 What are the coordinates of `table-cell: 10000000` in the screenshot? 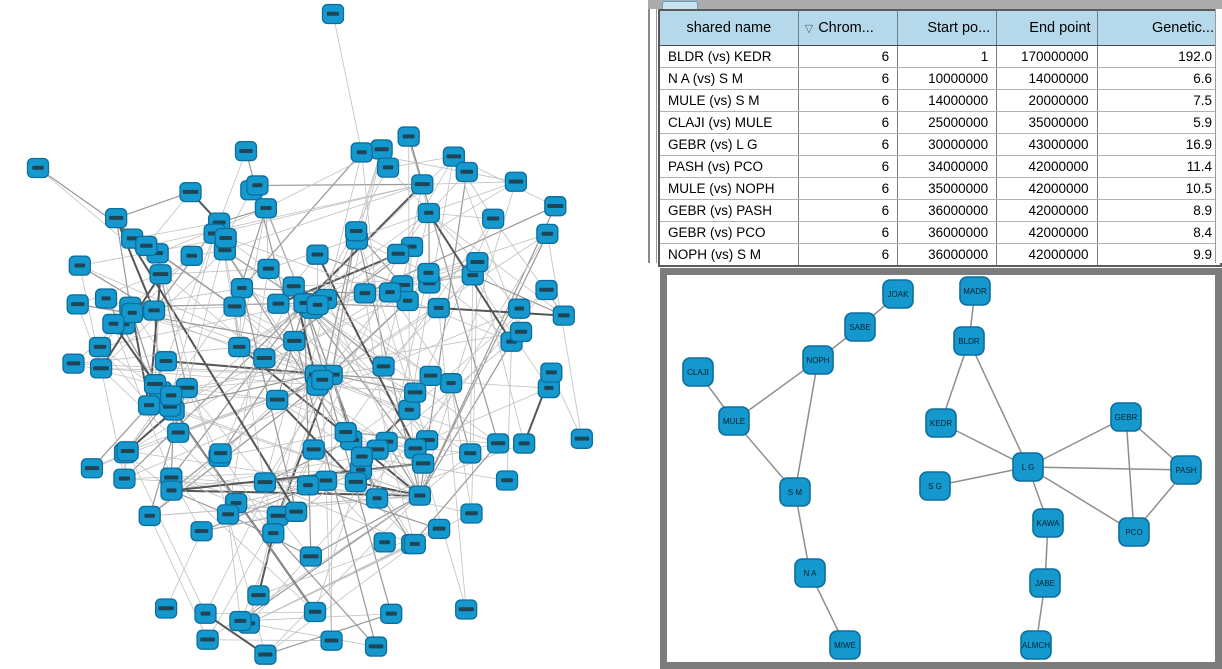 It's located at (947, 78).